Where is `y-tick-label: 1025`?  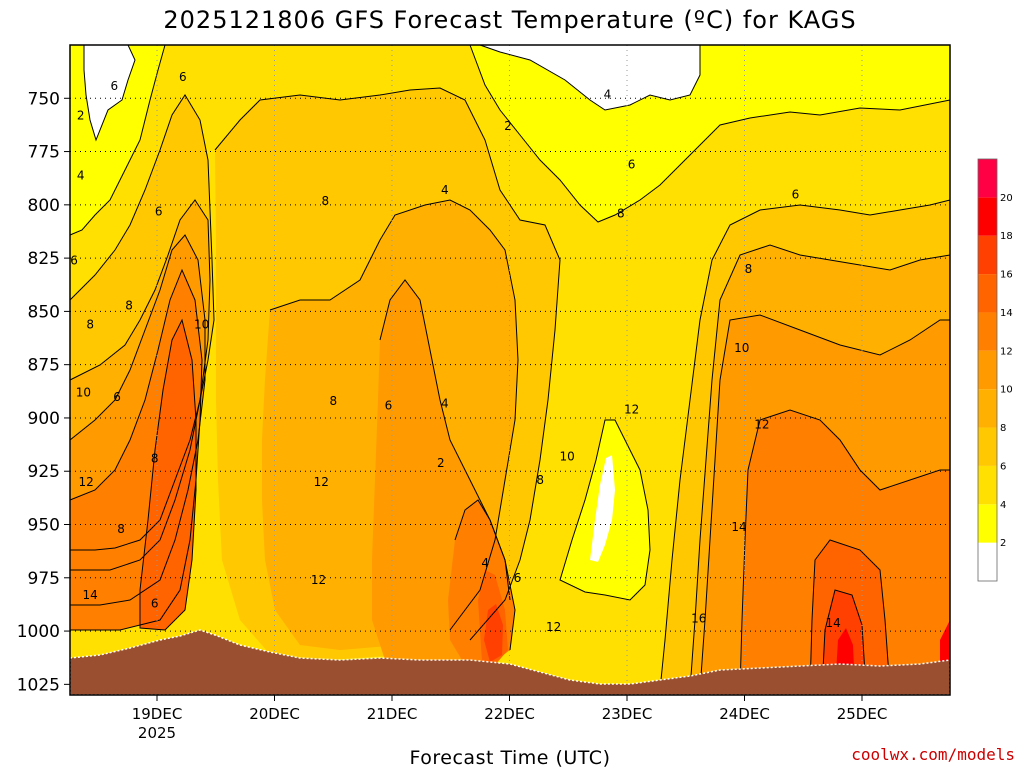 y-tick-label: 1025 is located at coordinates (38, 685).